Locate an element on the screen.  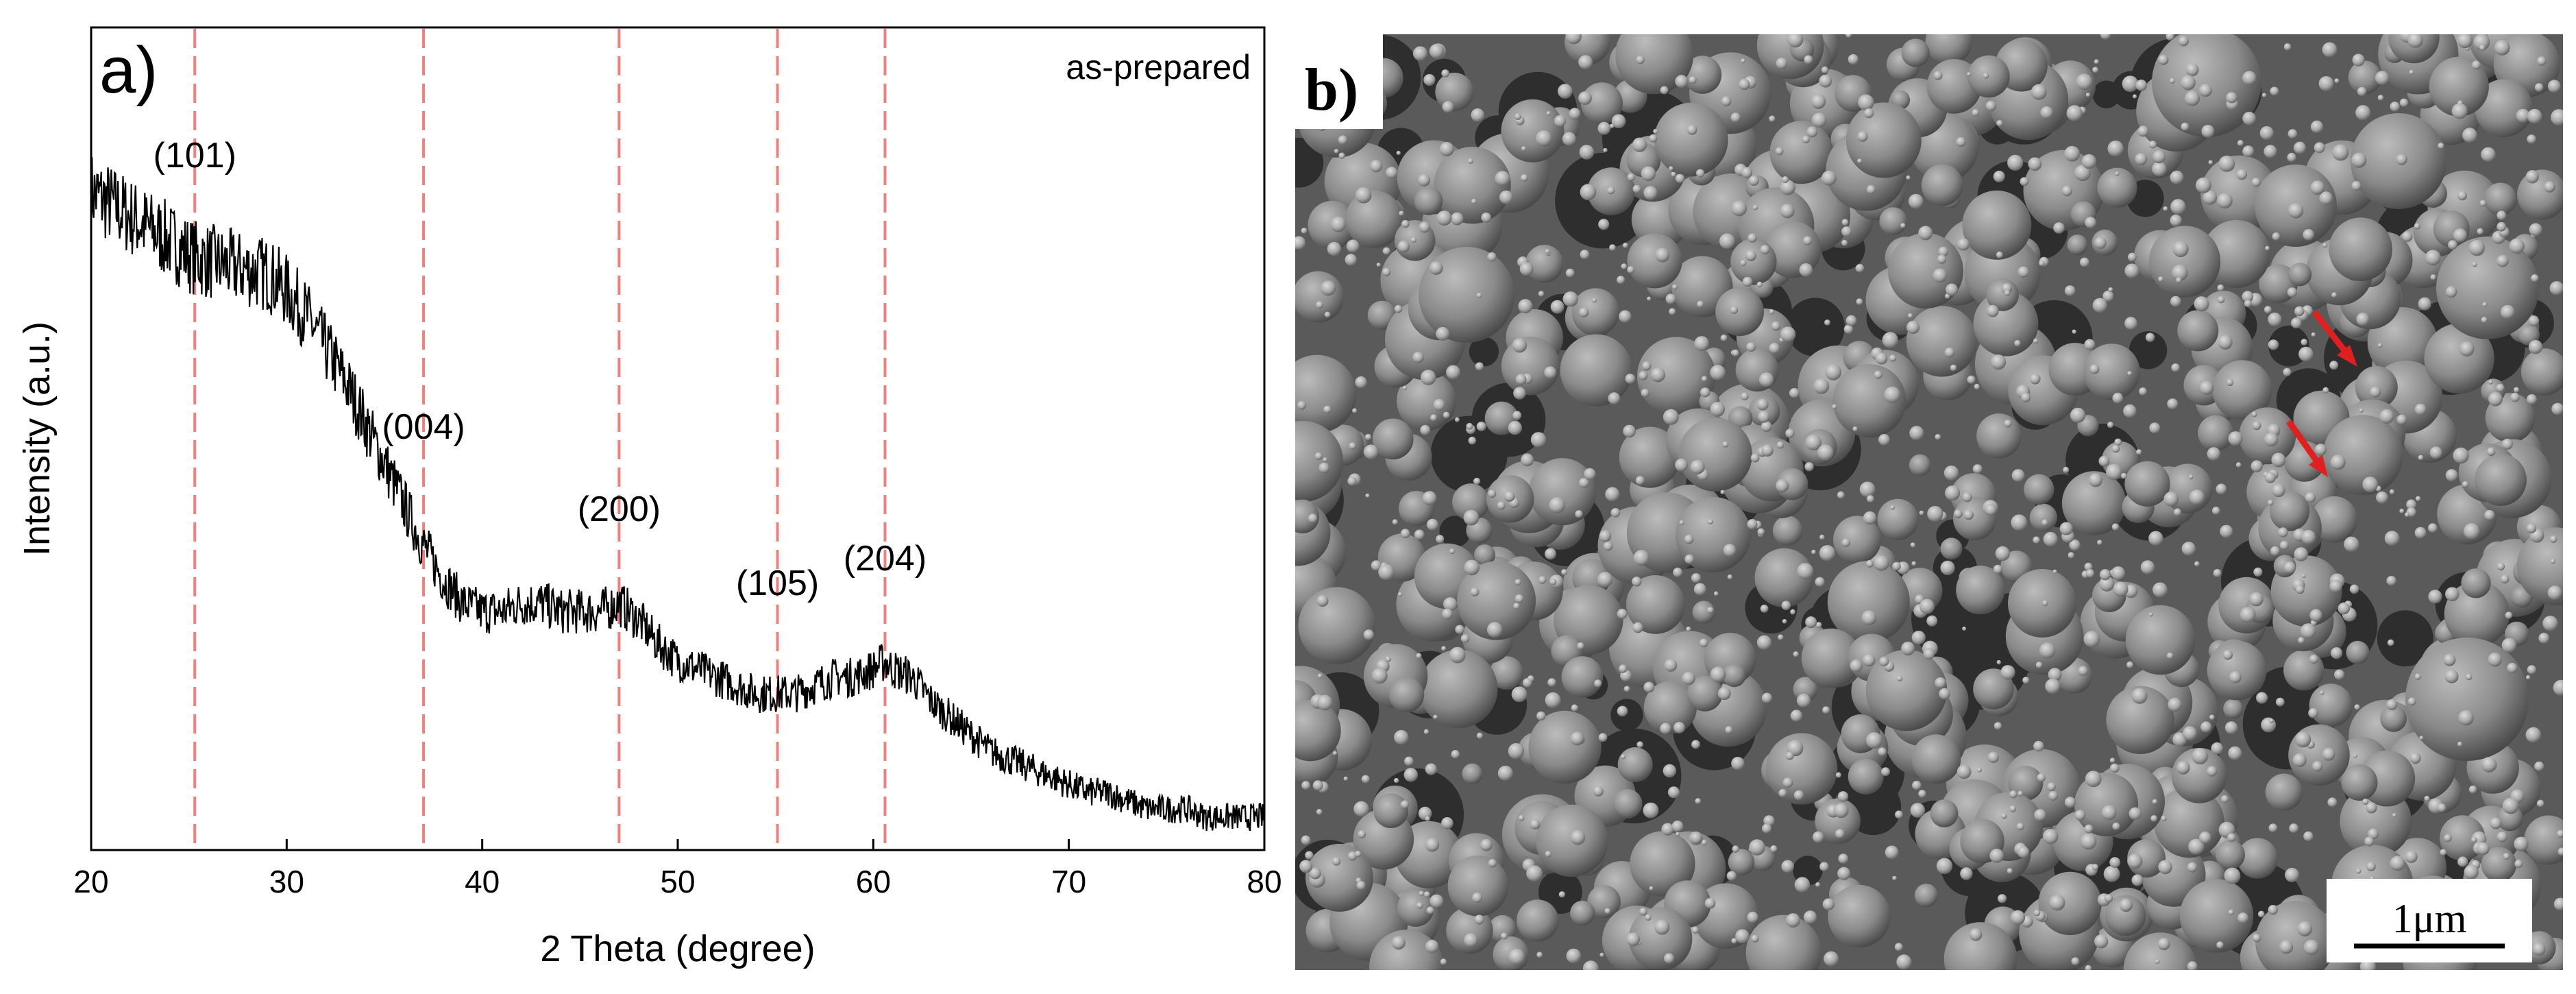
panel-b-label: b) is located at coordinates (1332, 90).